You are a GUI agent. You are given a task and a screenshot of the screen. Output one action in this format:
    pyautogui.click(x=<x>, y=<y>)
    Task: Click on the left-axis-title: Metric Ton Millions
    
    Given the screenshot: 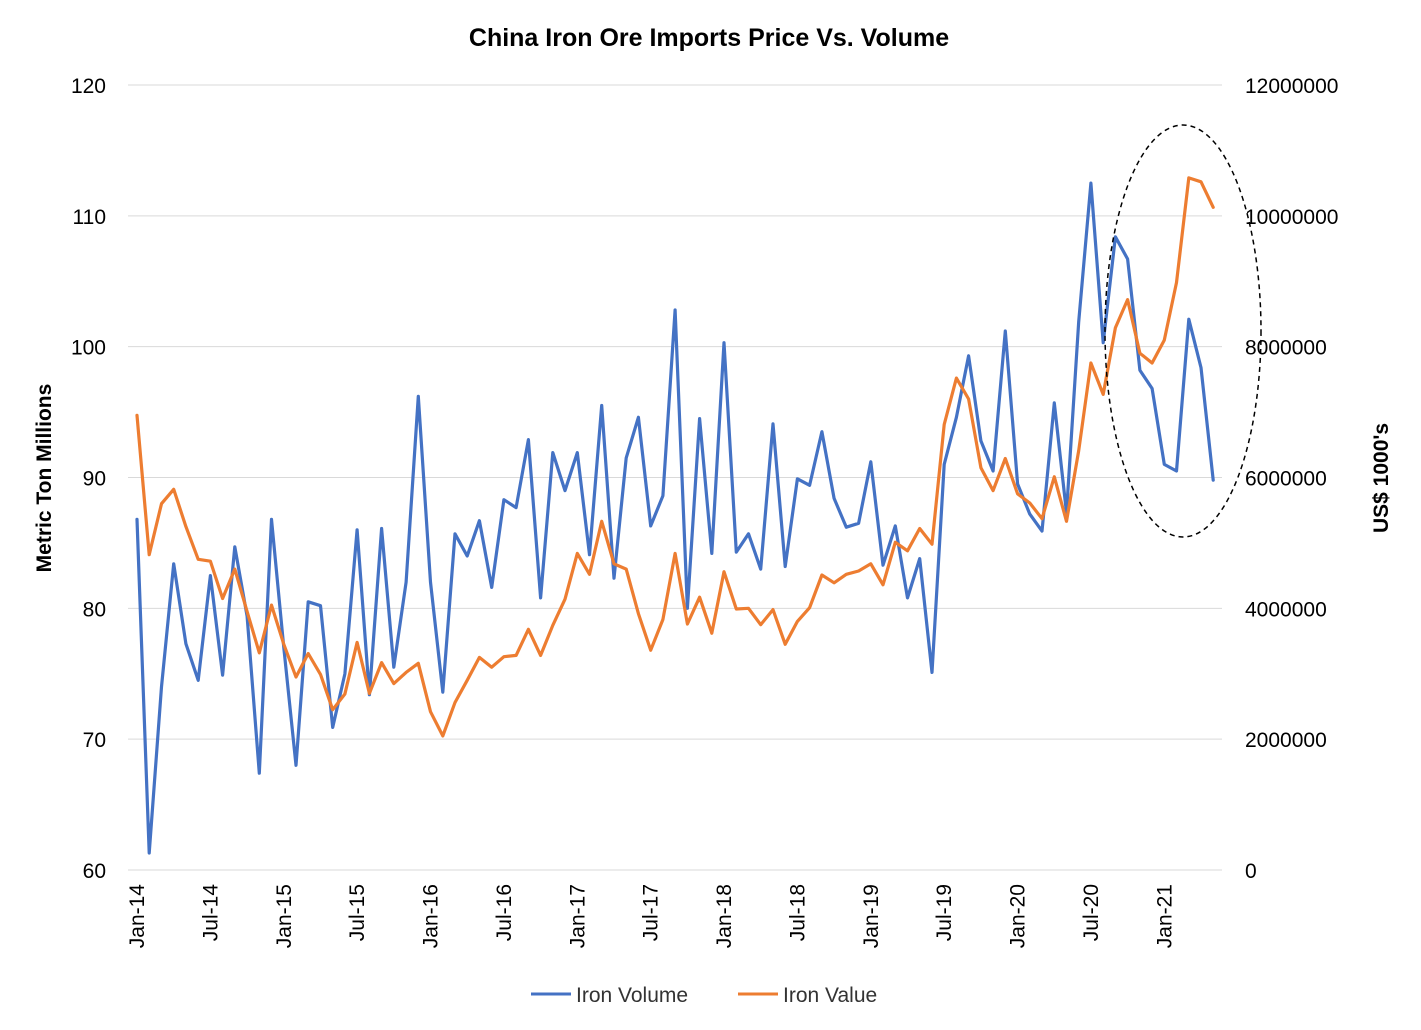 What is the action you would take?
    pyautogui.click(x=44, y=478)
    